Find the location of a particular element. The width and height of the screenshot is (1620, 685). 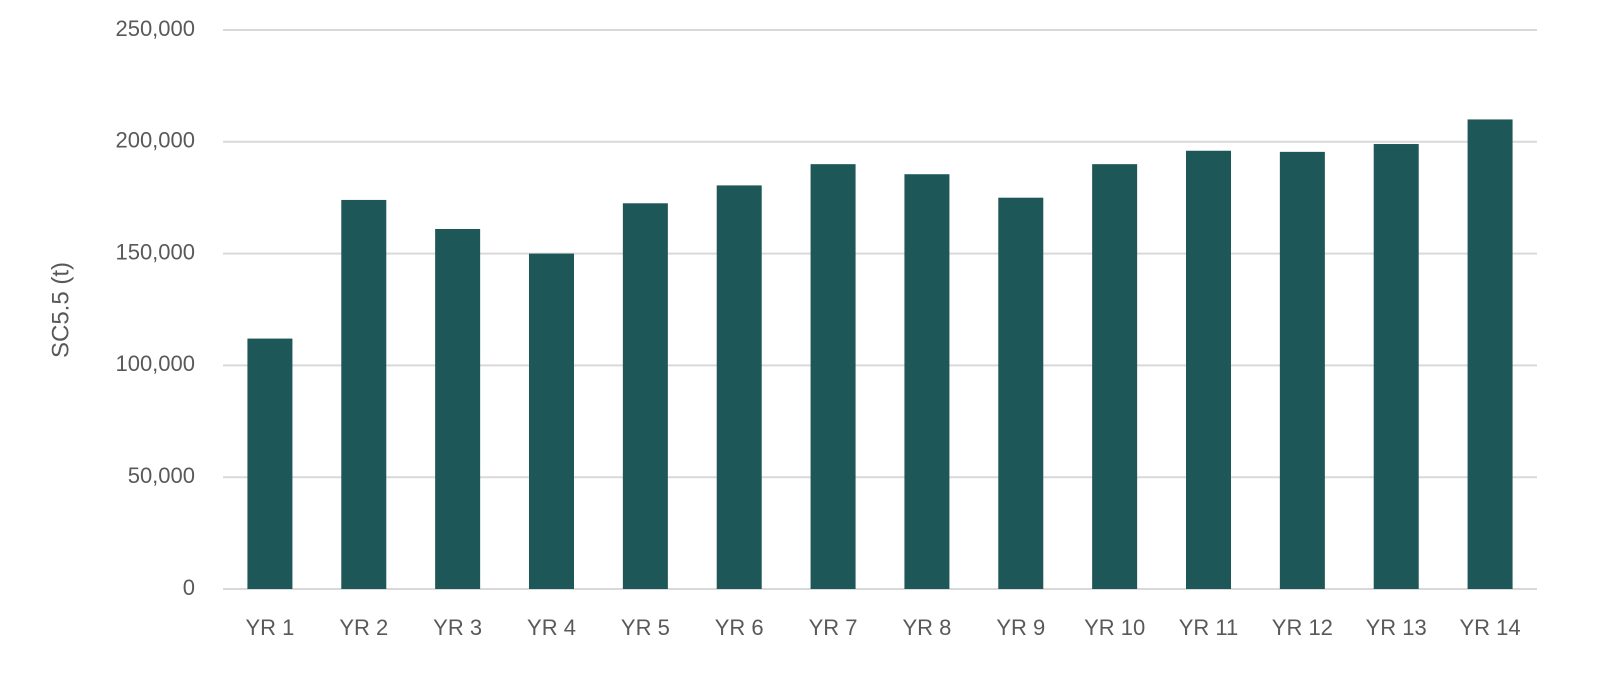

y-tick-label: 200,000 is located at coordinates (155, 140).